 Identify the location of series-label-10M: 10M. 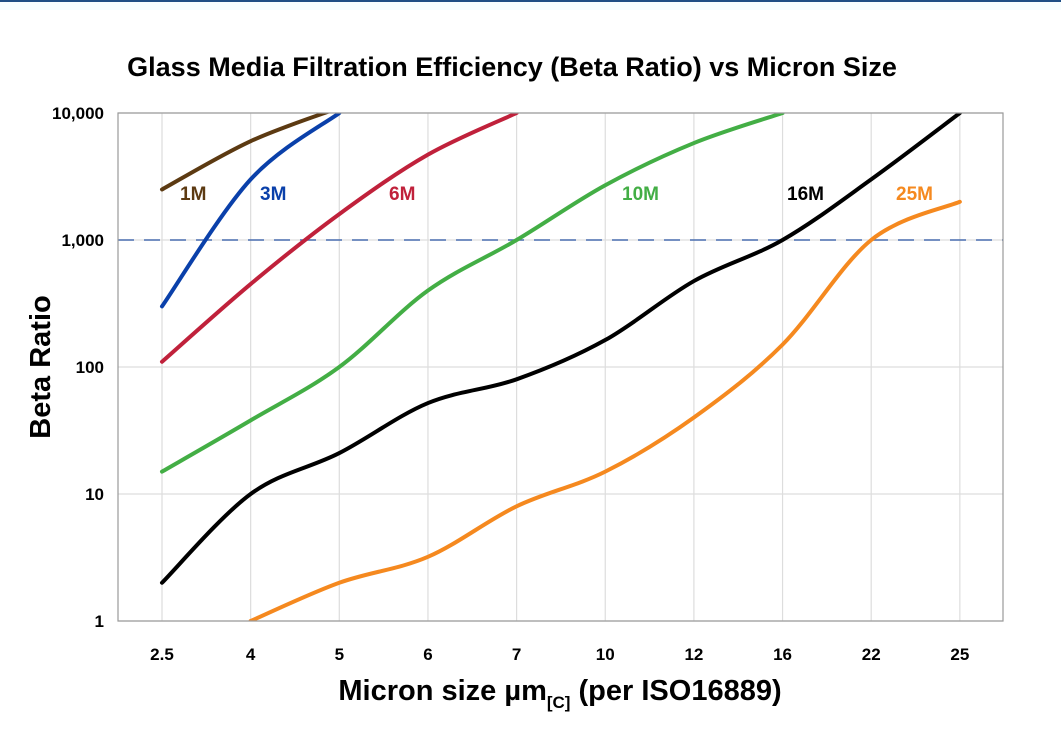
(640, 194).